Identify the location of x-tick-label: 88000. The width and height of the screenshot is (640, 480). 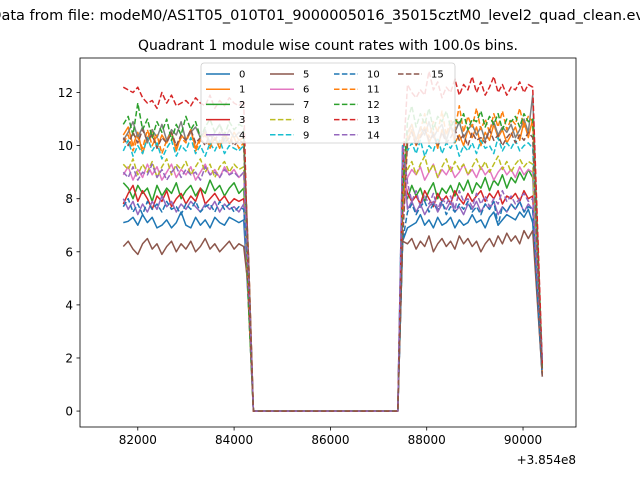
(427, 440).